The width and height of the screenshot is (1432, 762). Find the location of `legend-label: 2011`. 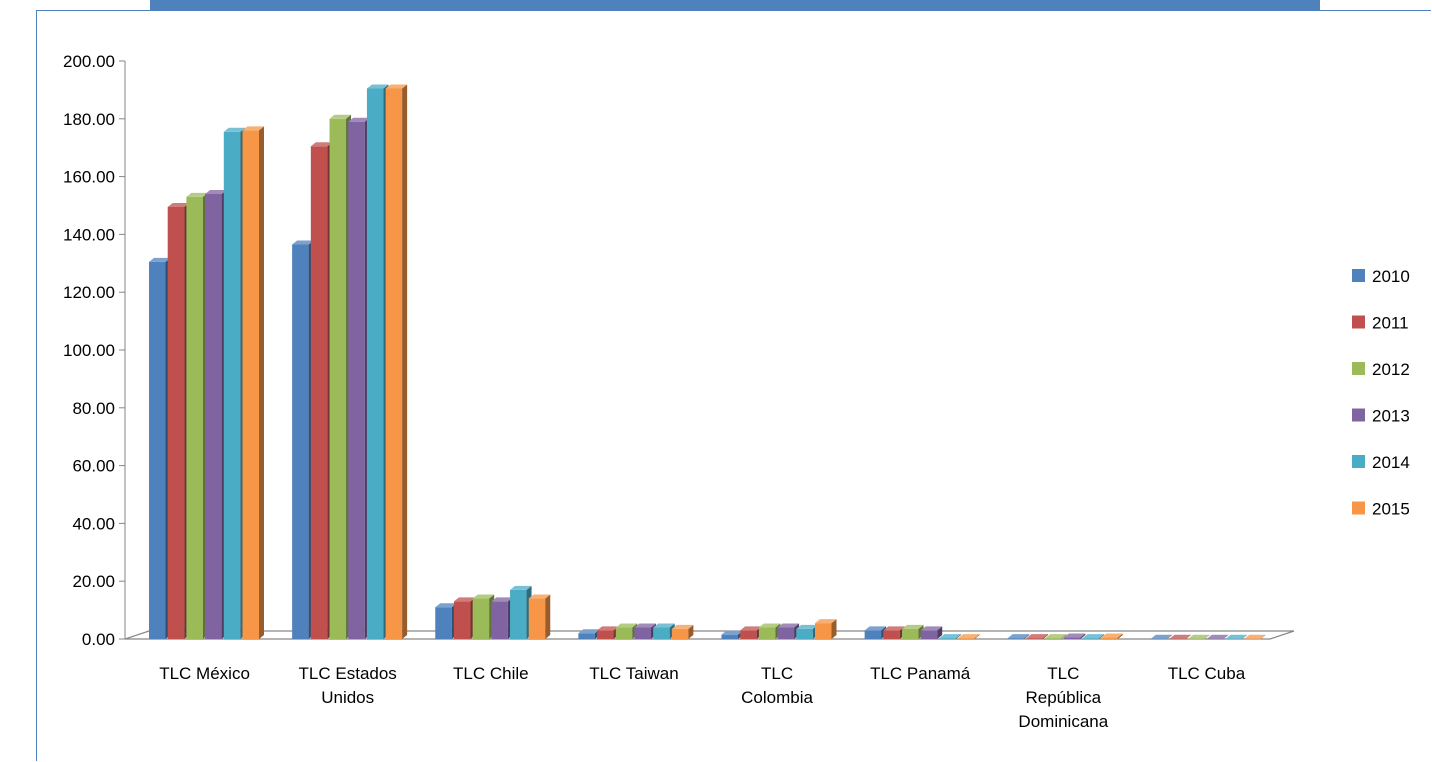

legend-label: 2011 is located at coordinates (1390, 323).